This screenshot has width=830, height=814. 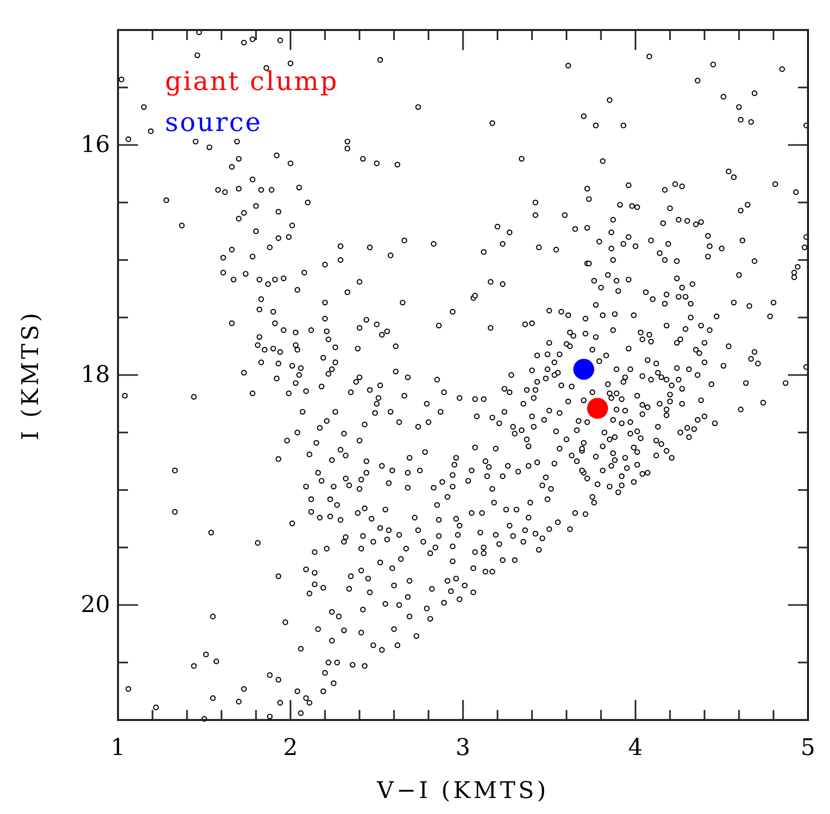 I want to click on x-tick-label: 3, so click(x=463, y=748).